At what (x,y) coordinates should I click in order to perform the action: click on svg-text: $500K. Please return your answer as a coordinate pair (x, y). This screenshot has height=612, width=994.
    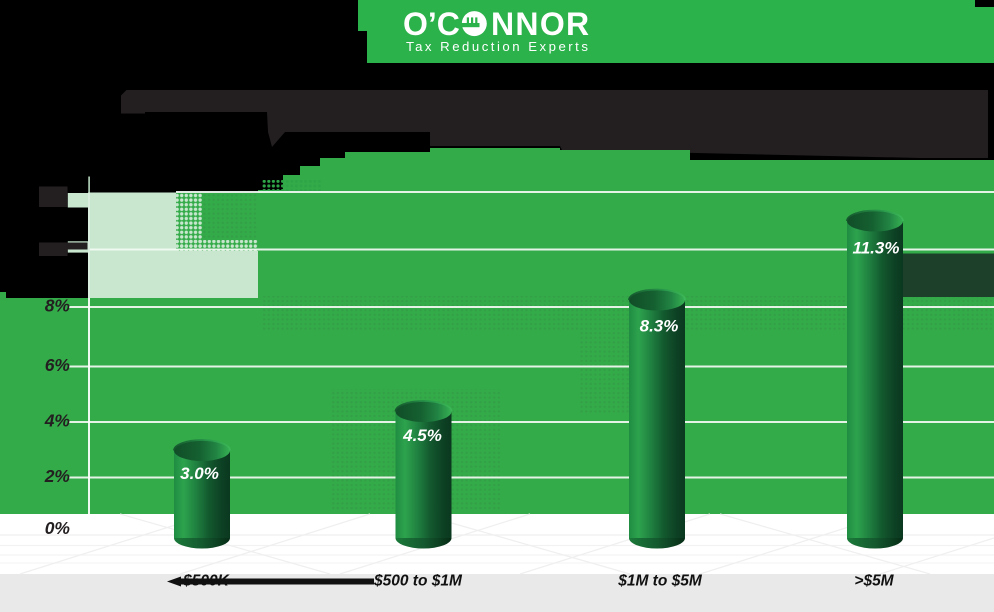
    Looking at the image, I should click on (206, 581).